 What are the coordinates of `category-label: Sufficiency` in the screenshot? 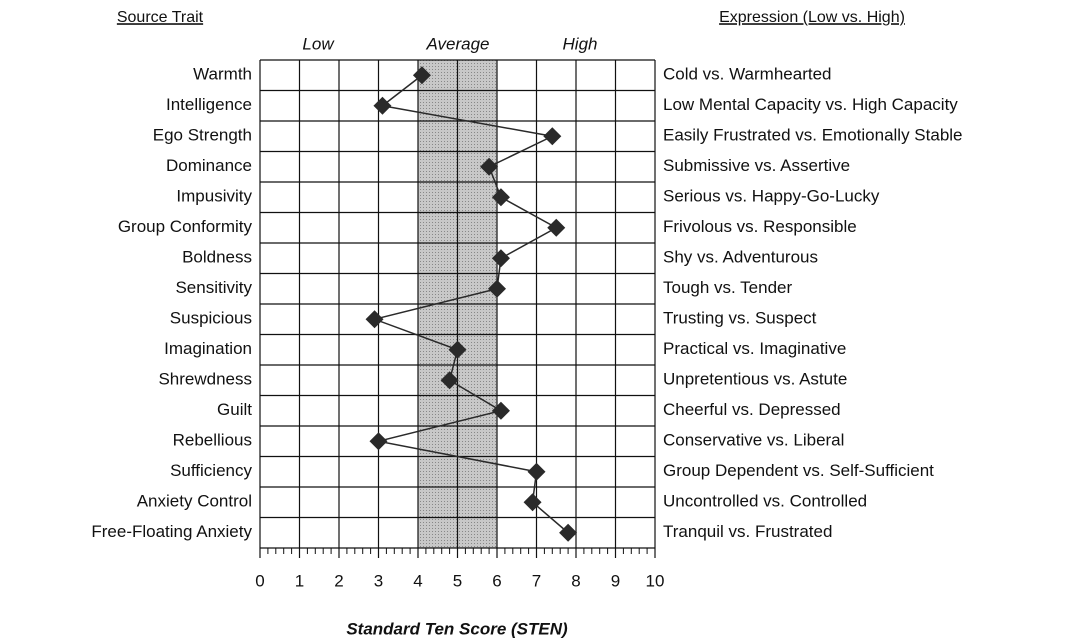 It's located at (211, 470).